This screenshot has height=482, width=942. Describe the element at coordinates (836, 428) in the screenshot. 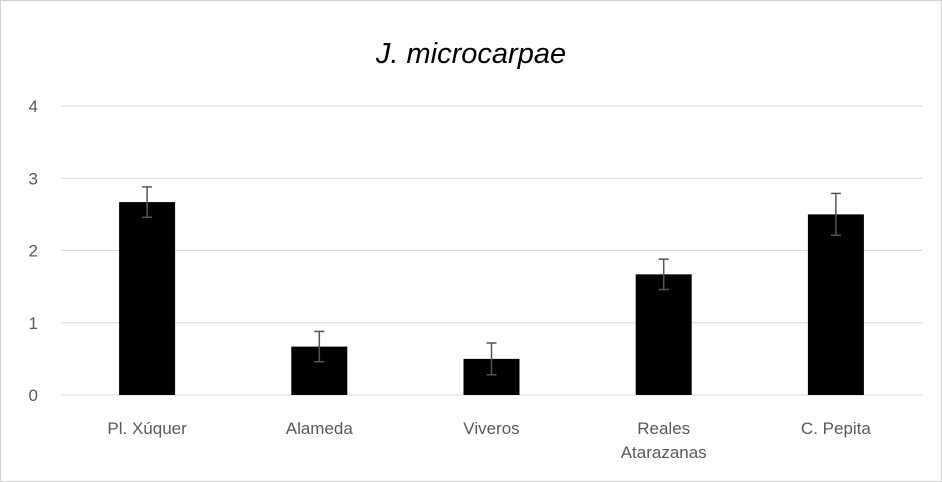

I see `x-tick-label: C. Pepita` at that location.